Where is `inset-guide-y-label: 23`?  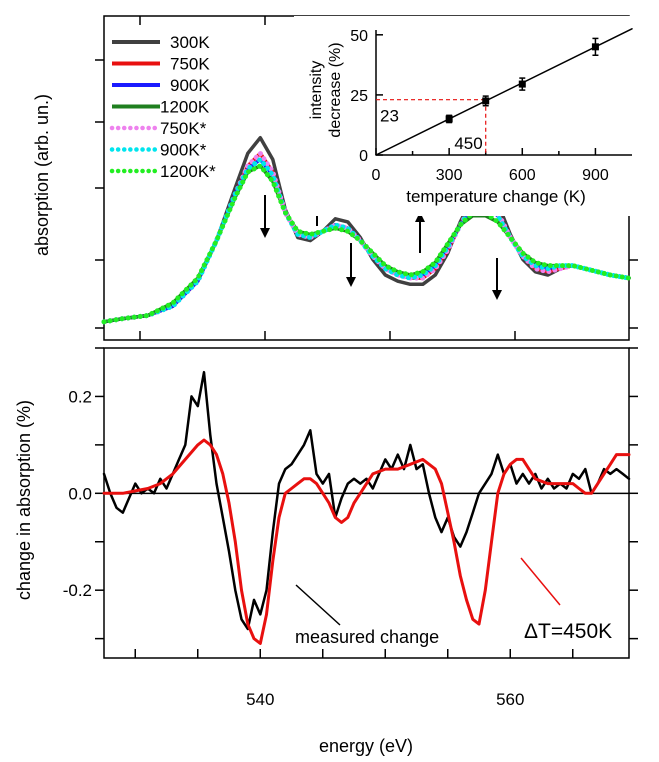 inset-guide-y-label: 23 is located at coordinates (389, 116).